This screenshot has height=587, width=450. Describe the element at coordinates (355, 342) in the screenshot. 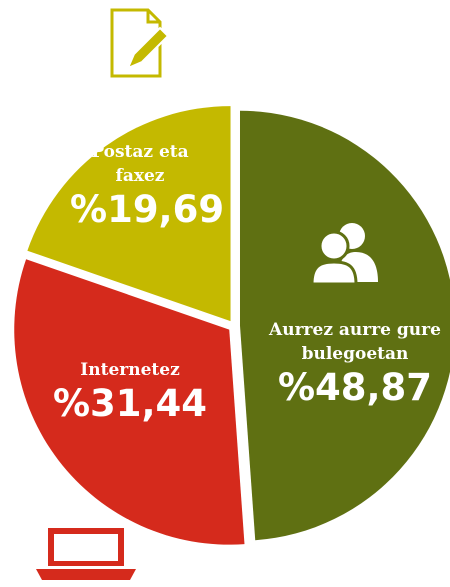

I see `category-name: Aurrez aurre gure bulegoetan` at that location.